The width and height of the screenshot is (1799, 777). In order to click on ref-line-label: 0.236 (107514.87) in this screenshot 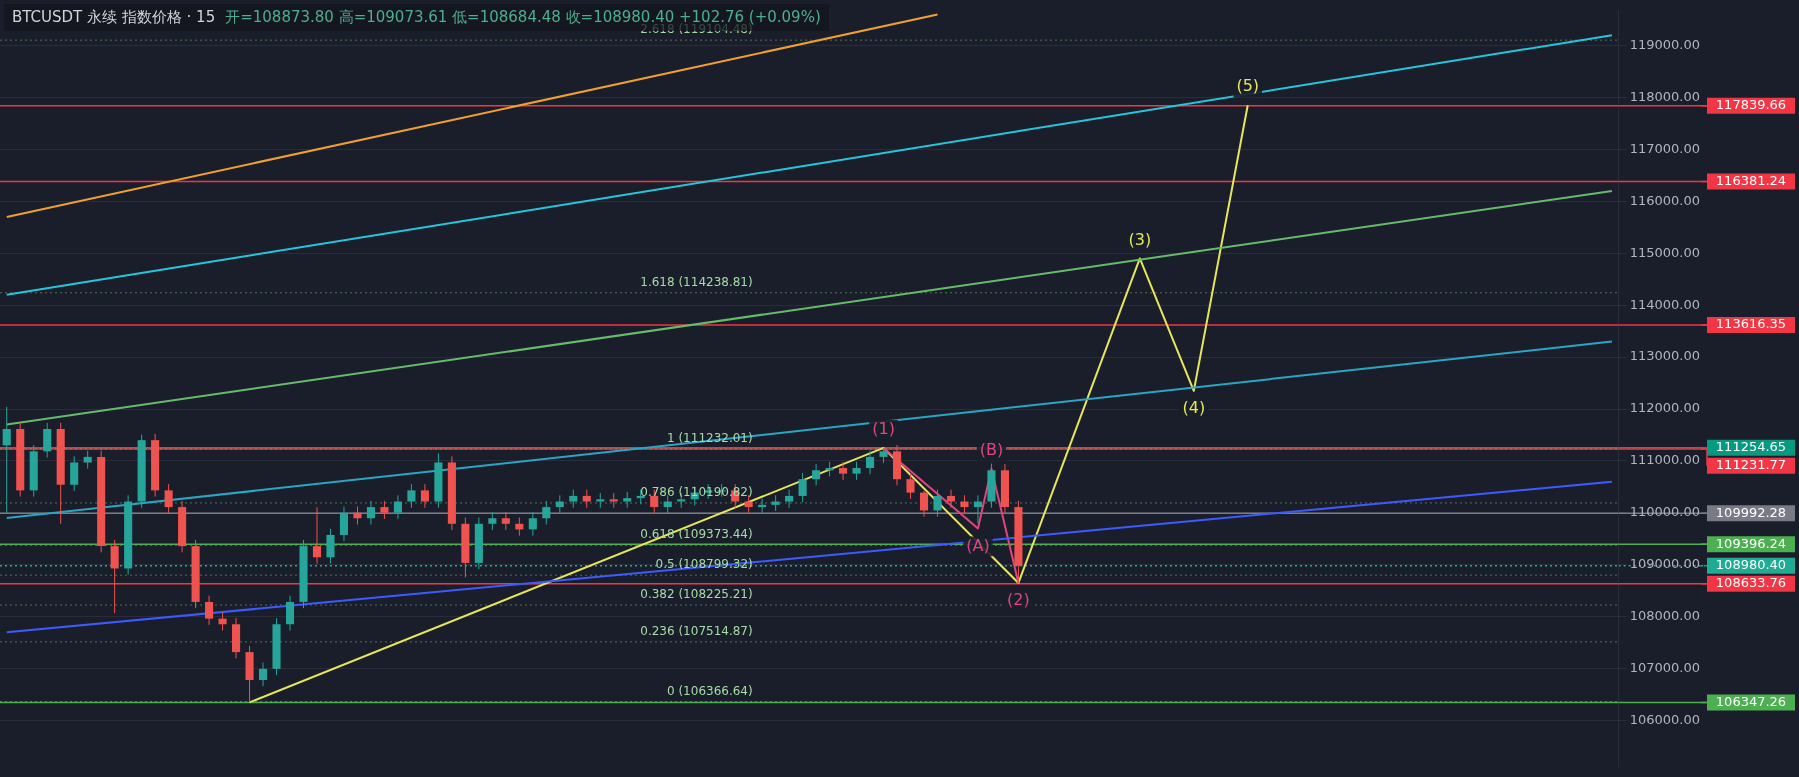, I will do `click(696, 630)`.